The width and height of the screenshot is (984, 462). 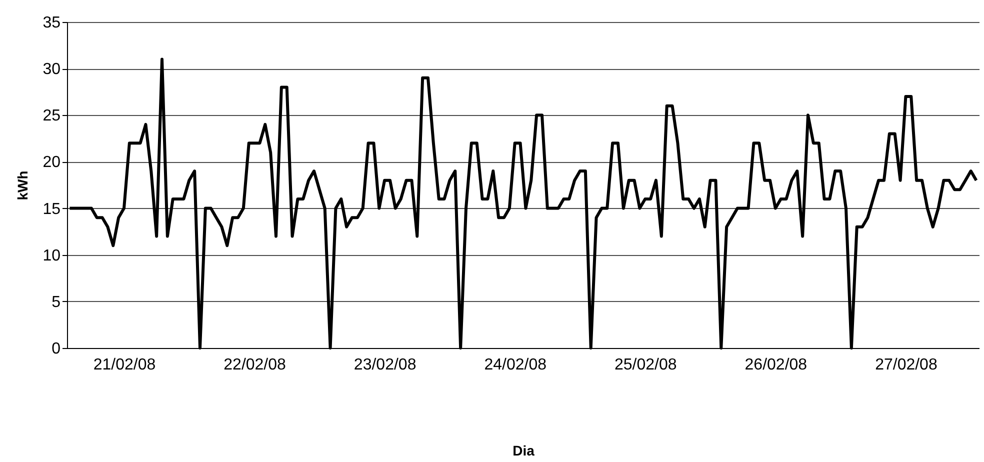 I want to click on x-axis-title: Dia, so click(x=523, y=450).